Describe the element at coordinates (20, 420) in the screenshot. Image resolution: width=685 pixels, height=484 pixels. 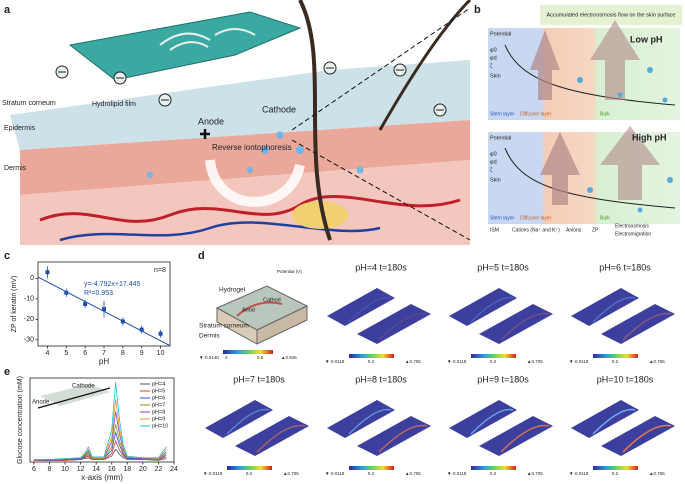
I see `y-axis-label: Glucose concentration (mM)` at that location.